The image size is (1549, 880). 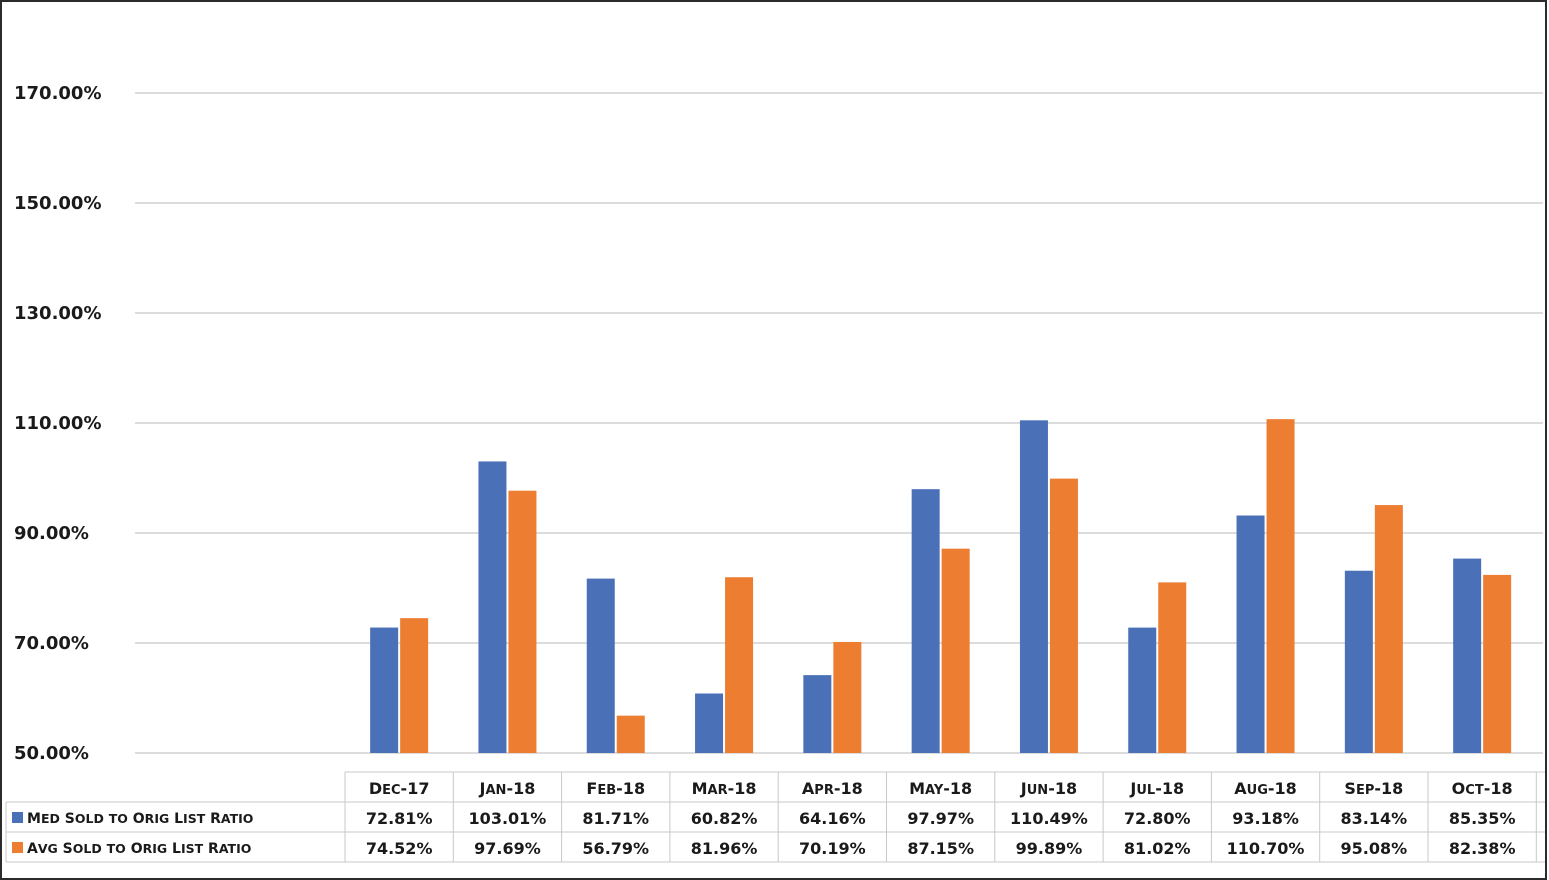 I want to click on y-tick-label: 150.00%, so click(x=58, y=203).